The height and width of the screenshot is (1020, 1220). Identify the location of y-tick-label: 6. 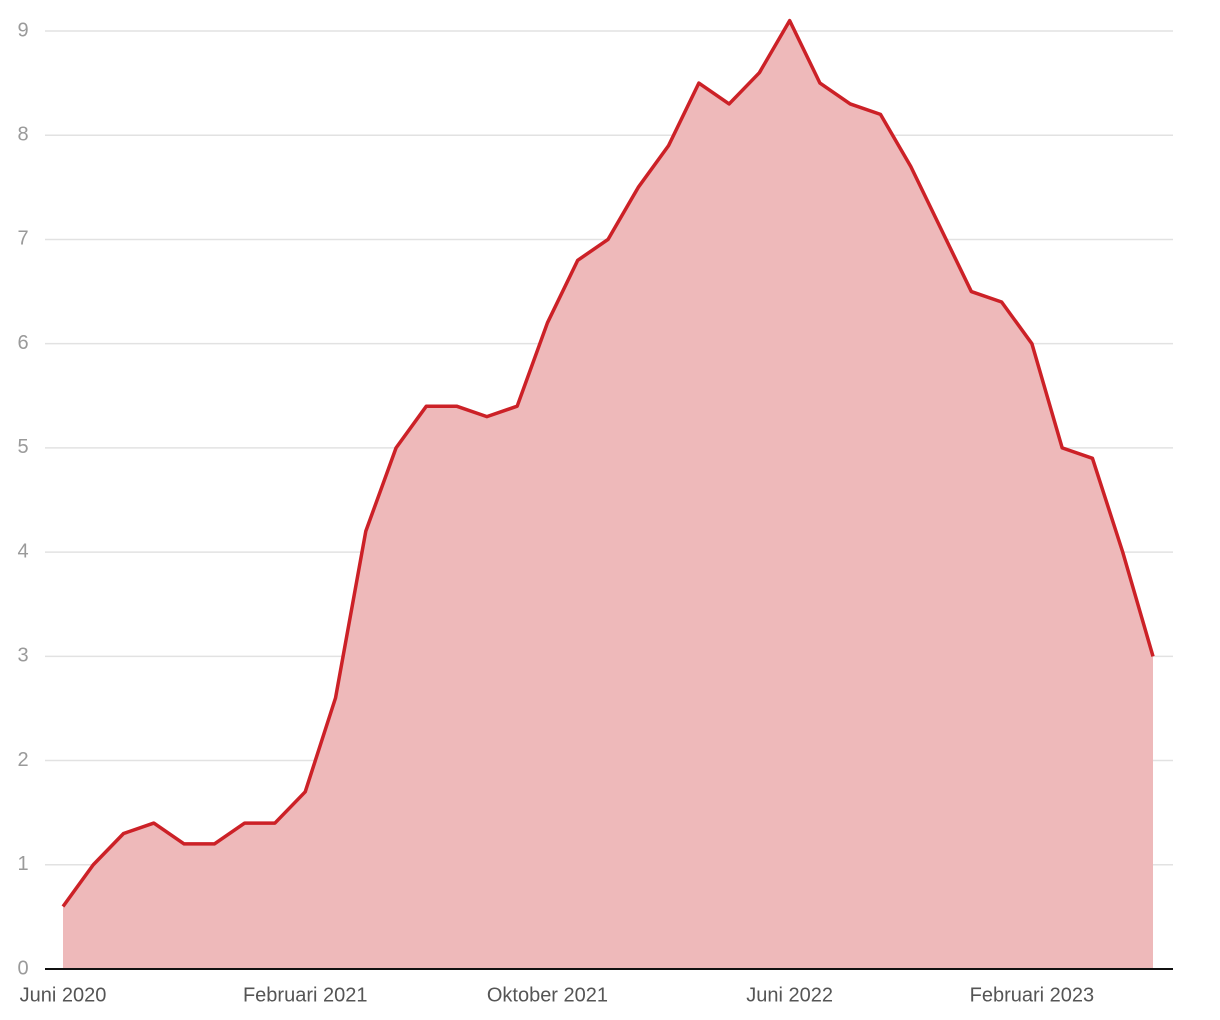
(22, 343).